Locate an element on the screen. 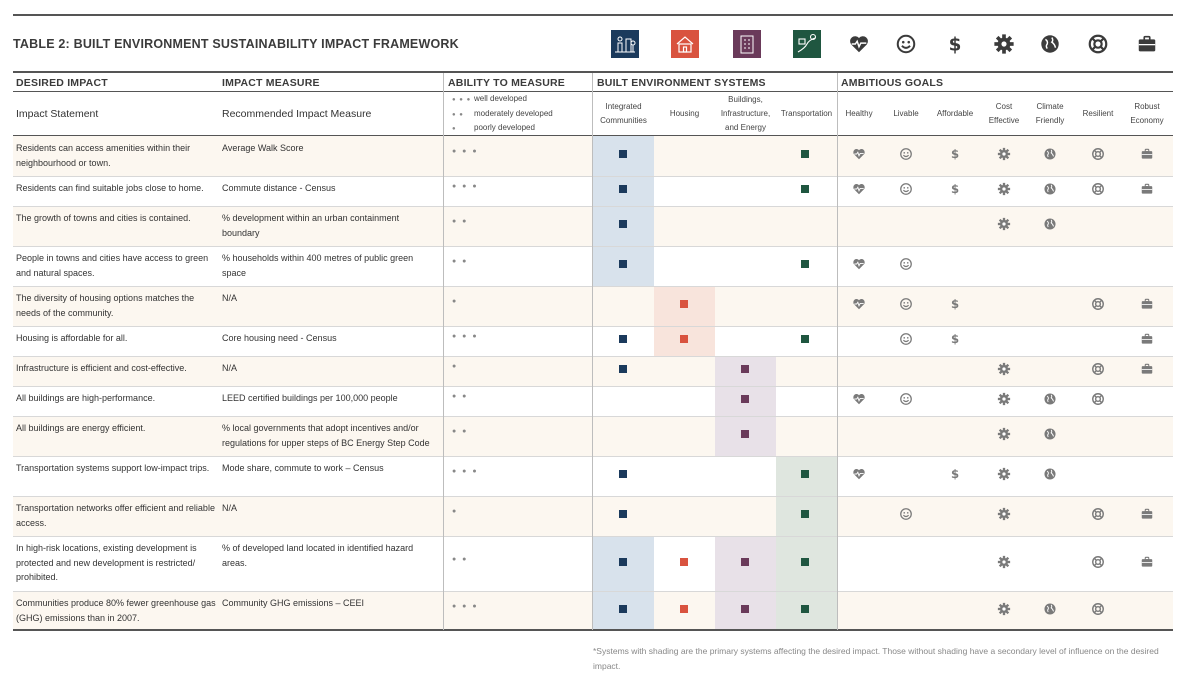 This screenshot has width=1200, height=674. ability-legend-item: ● ● ● well developed is located at coordinates (489, 98).